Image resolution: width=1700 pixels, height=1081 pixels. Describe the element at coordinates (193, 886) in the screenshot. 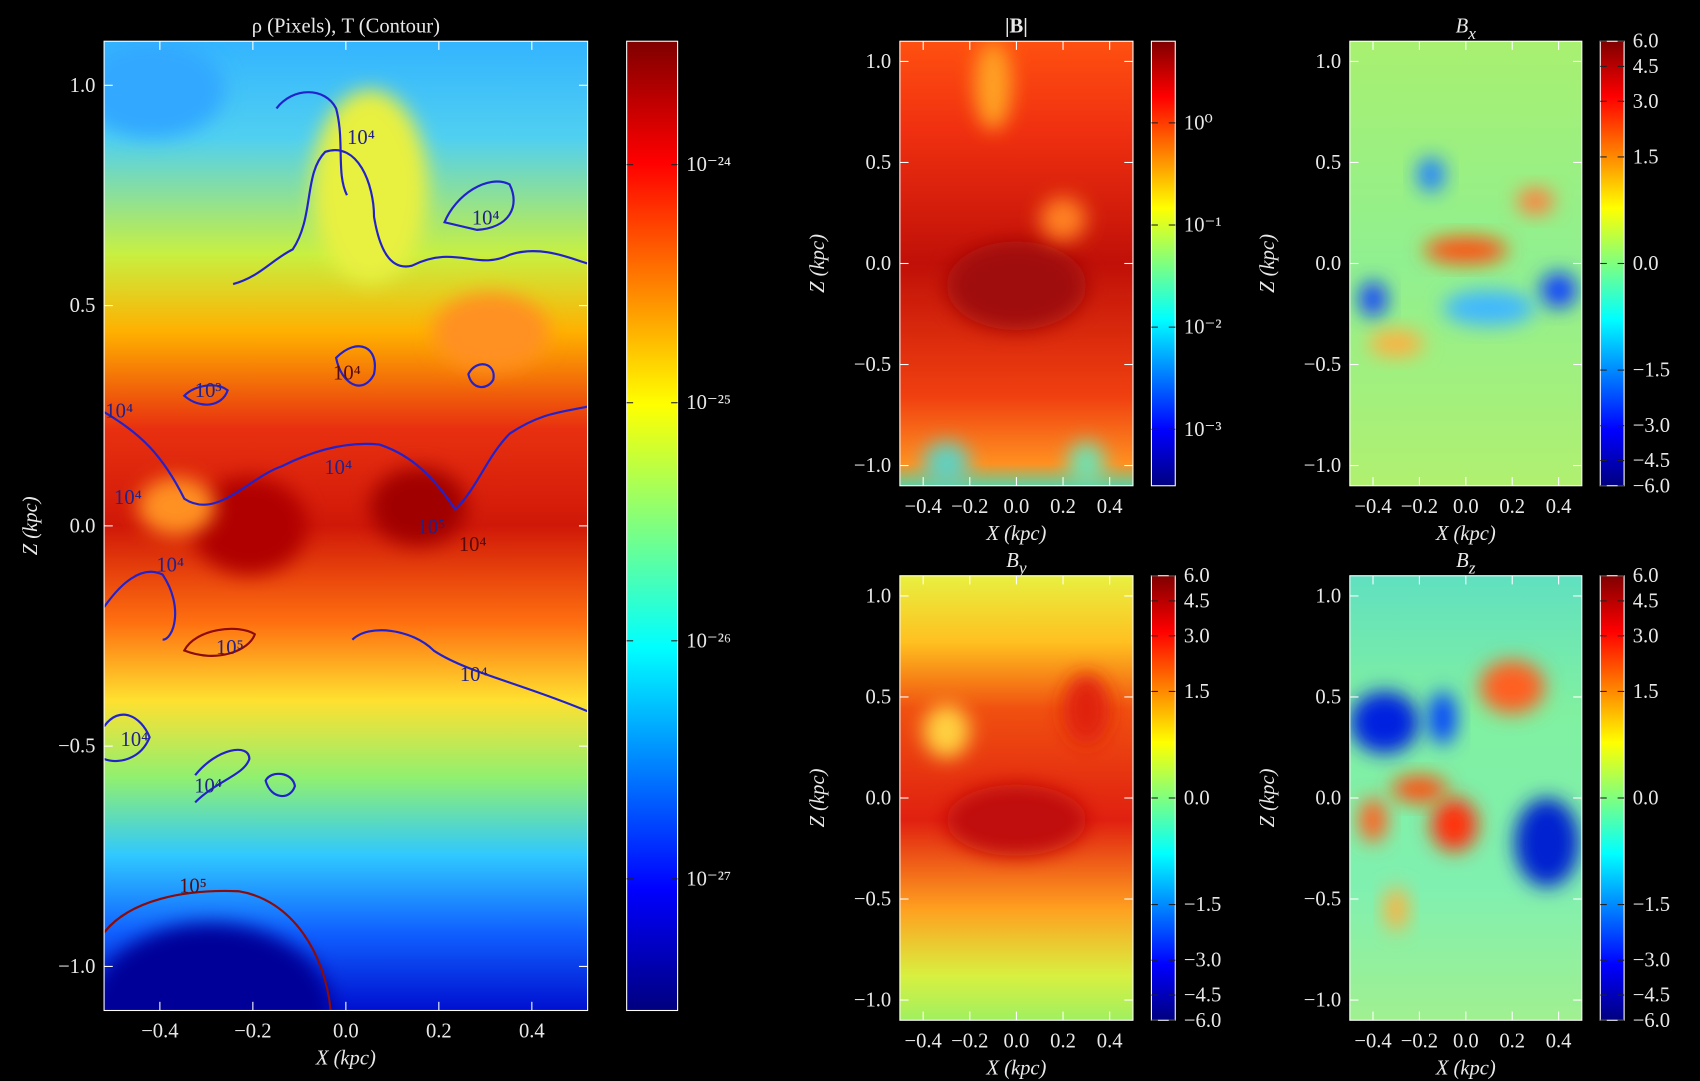

I see `contour-label: 10⁵` at that location.